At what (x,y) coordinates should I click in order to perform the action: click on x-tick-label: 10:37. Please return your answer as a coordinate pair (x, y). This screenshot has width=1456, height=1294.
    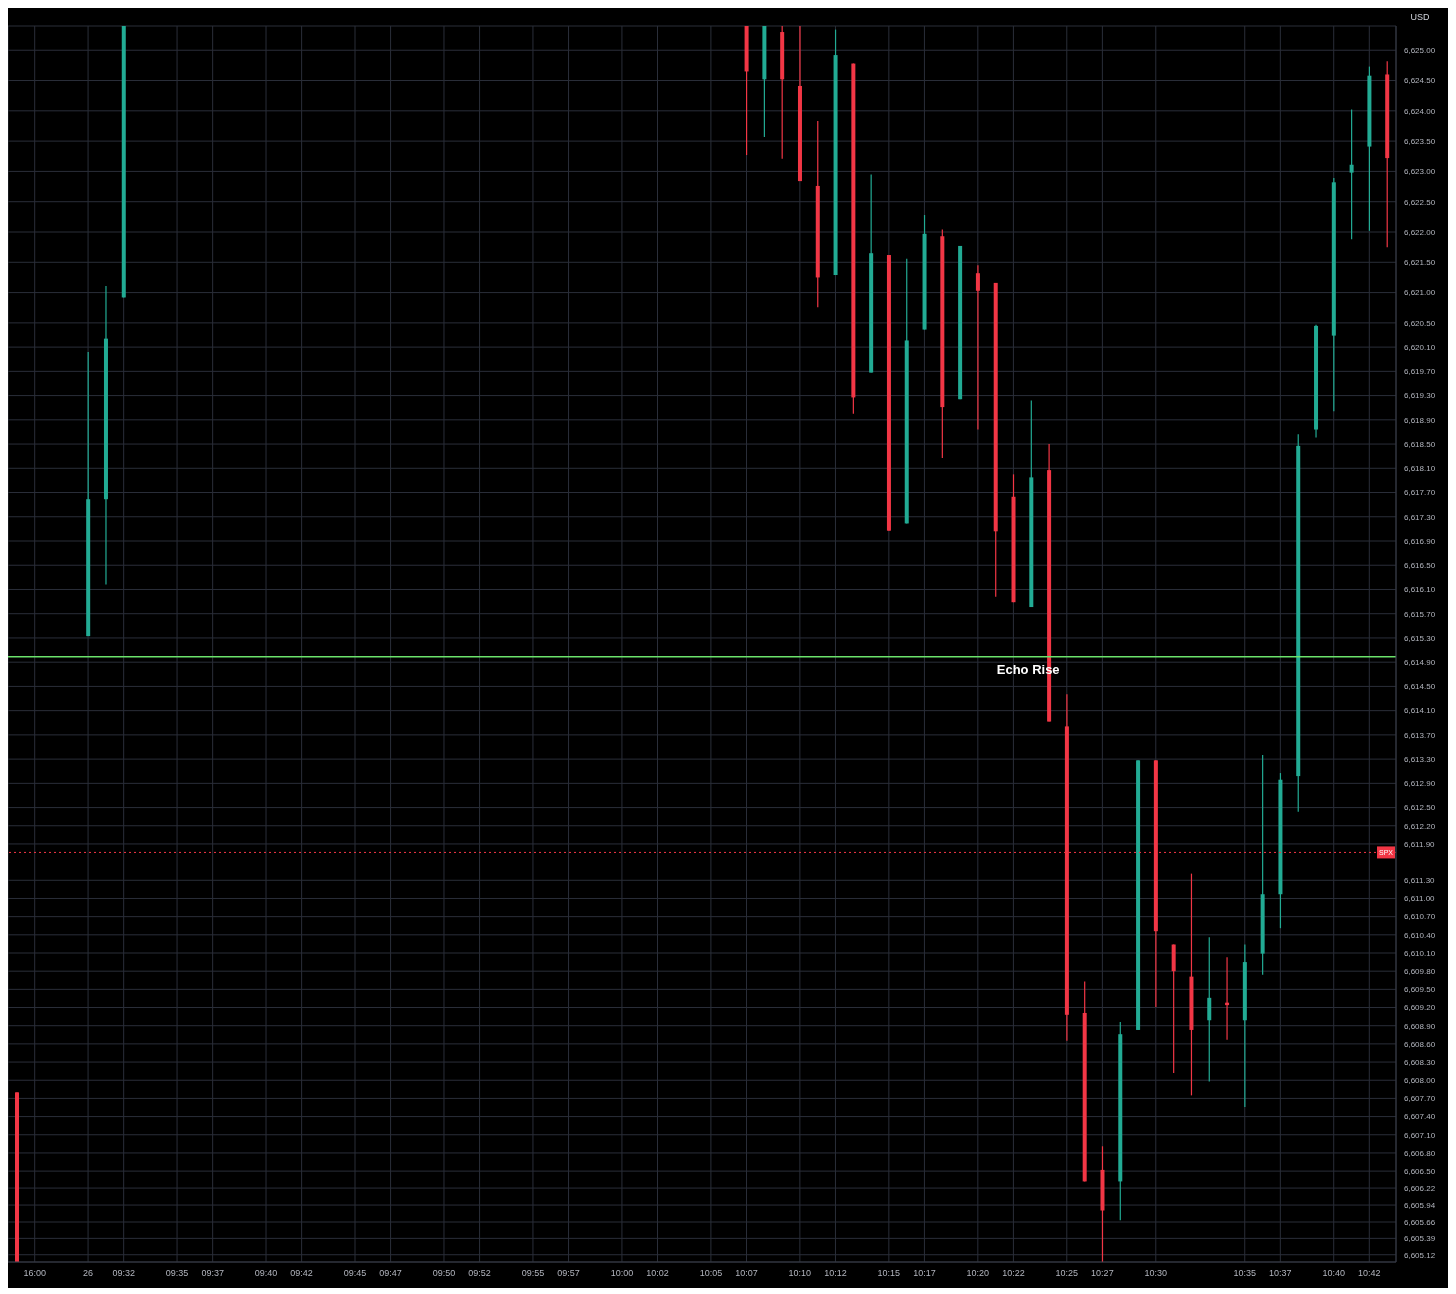
    Looking at the image, I should click on (1280, 1273).